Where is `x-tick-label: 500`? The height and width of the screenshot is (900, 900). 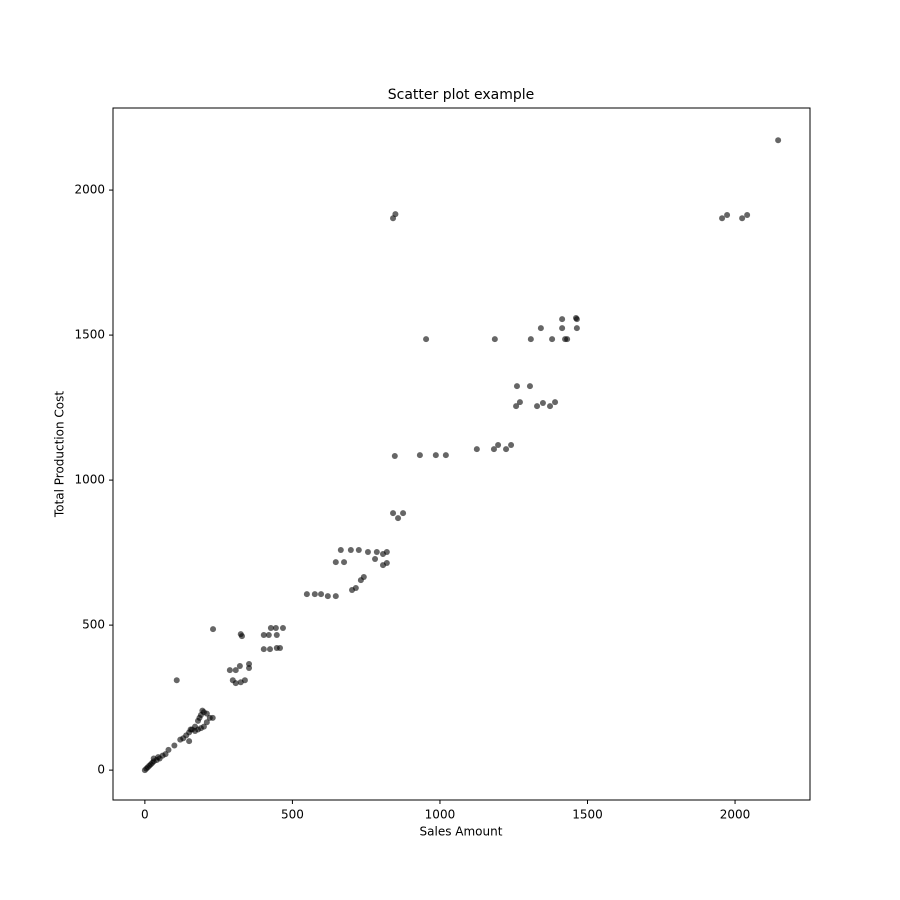 x-tick-label: 500 is located at coordinates (292, 815).